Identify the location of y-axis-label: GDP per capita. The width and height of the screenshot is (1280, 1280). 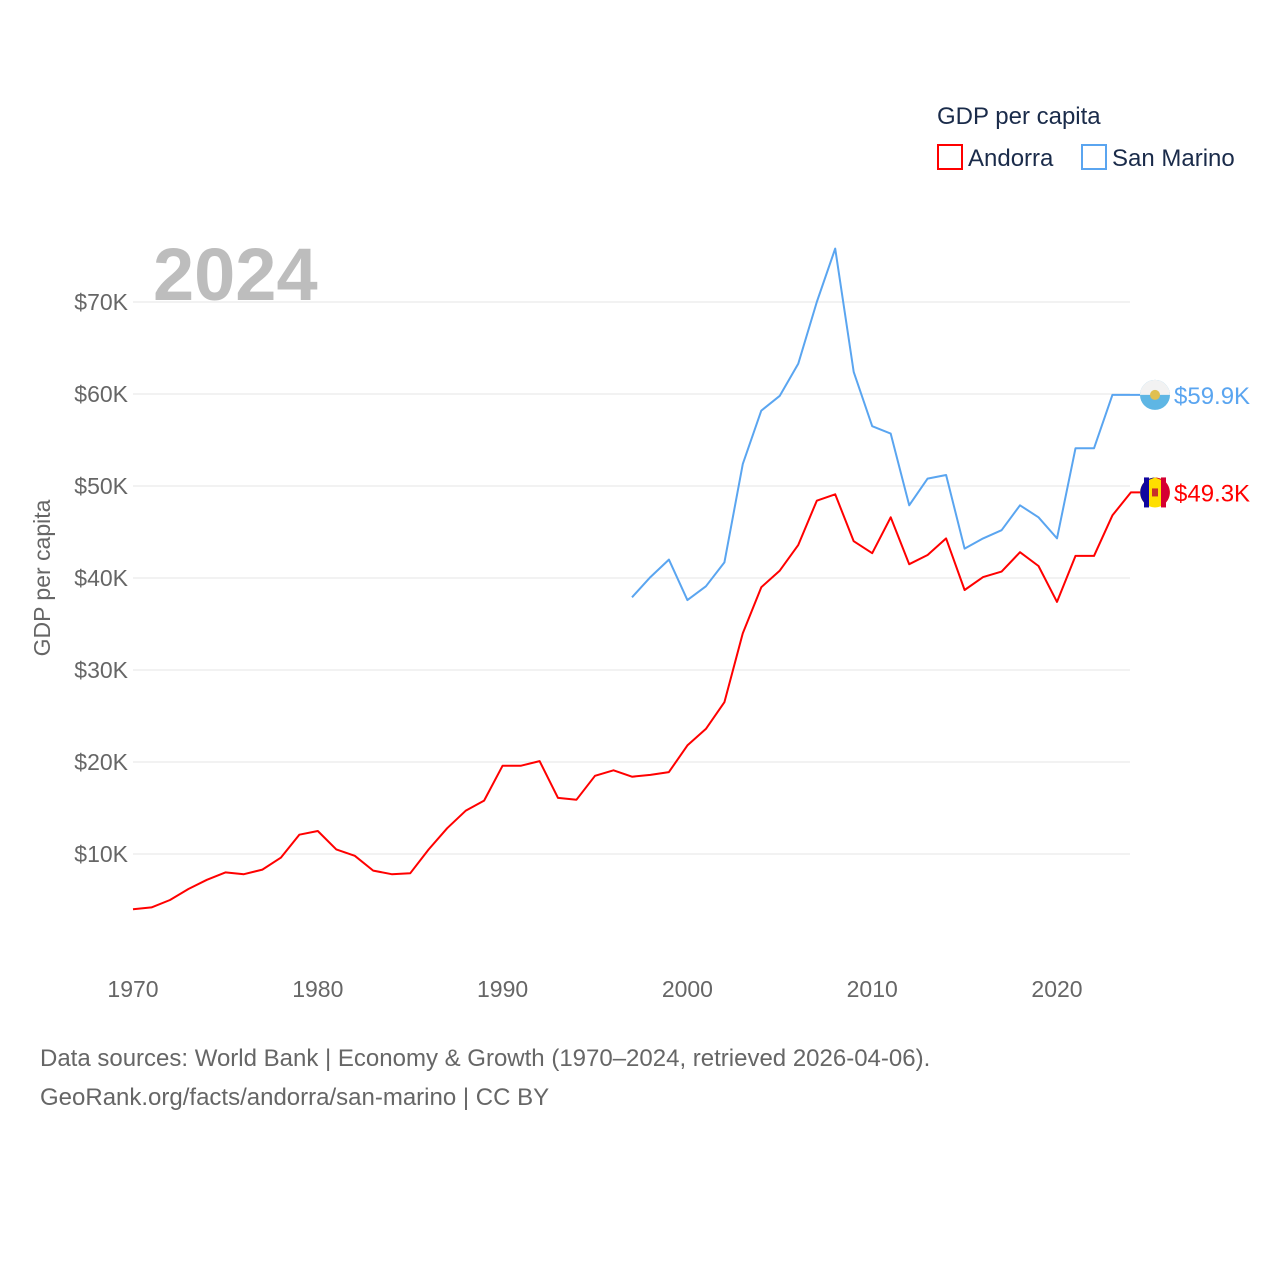
(42, 577).